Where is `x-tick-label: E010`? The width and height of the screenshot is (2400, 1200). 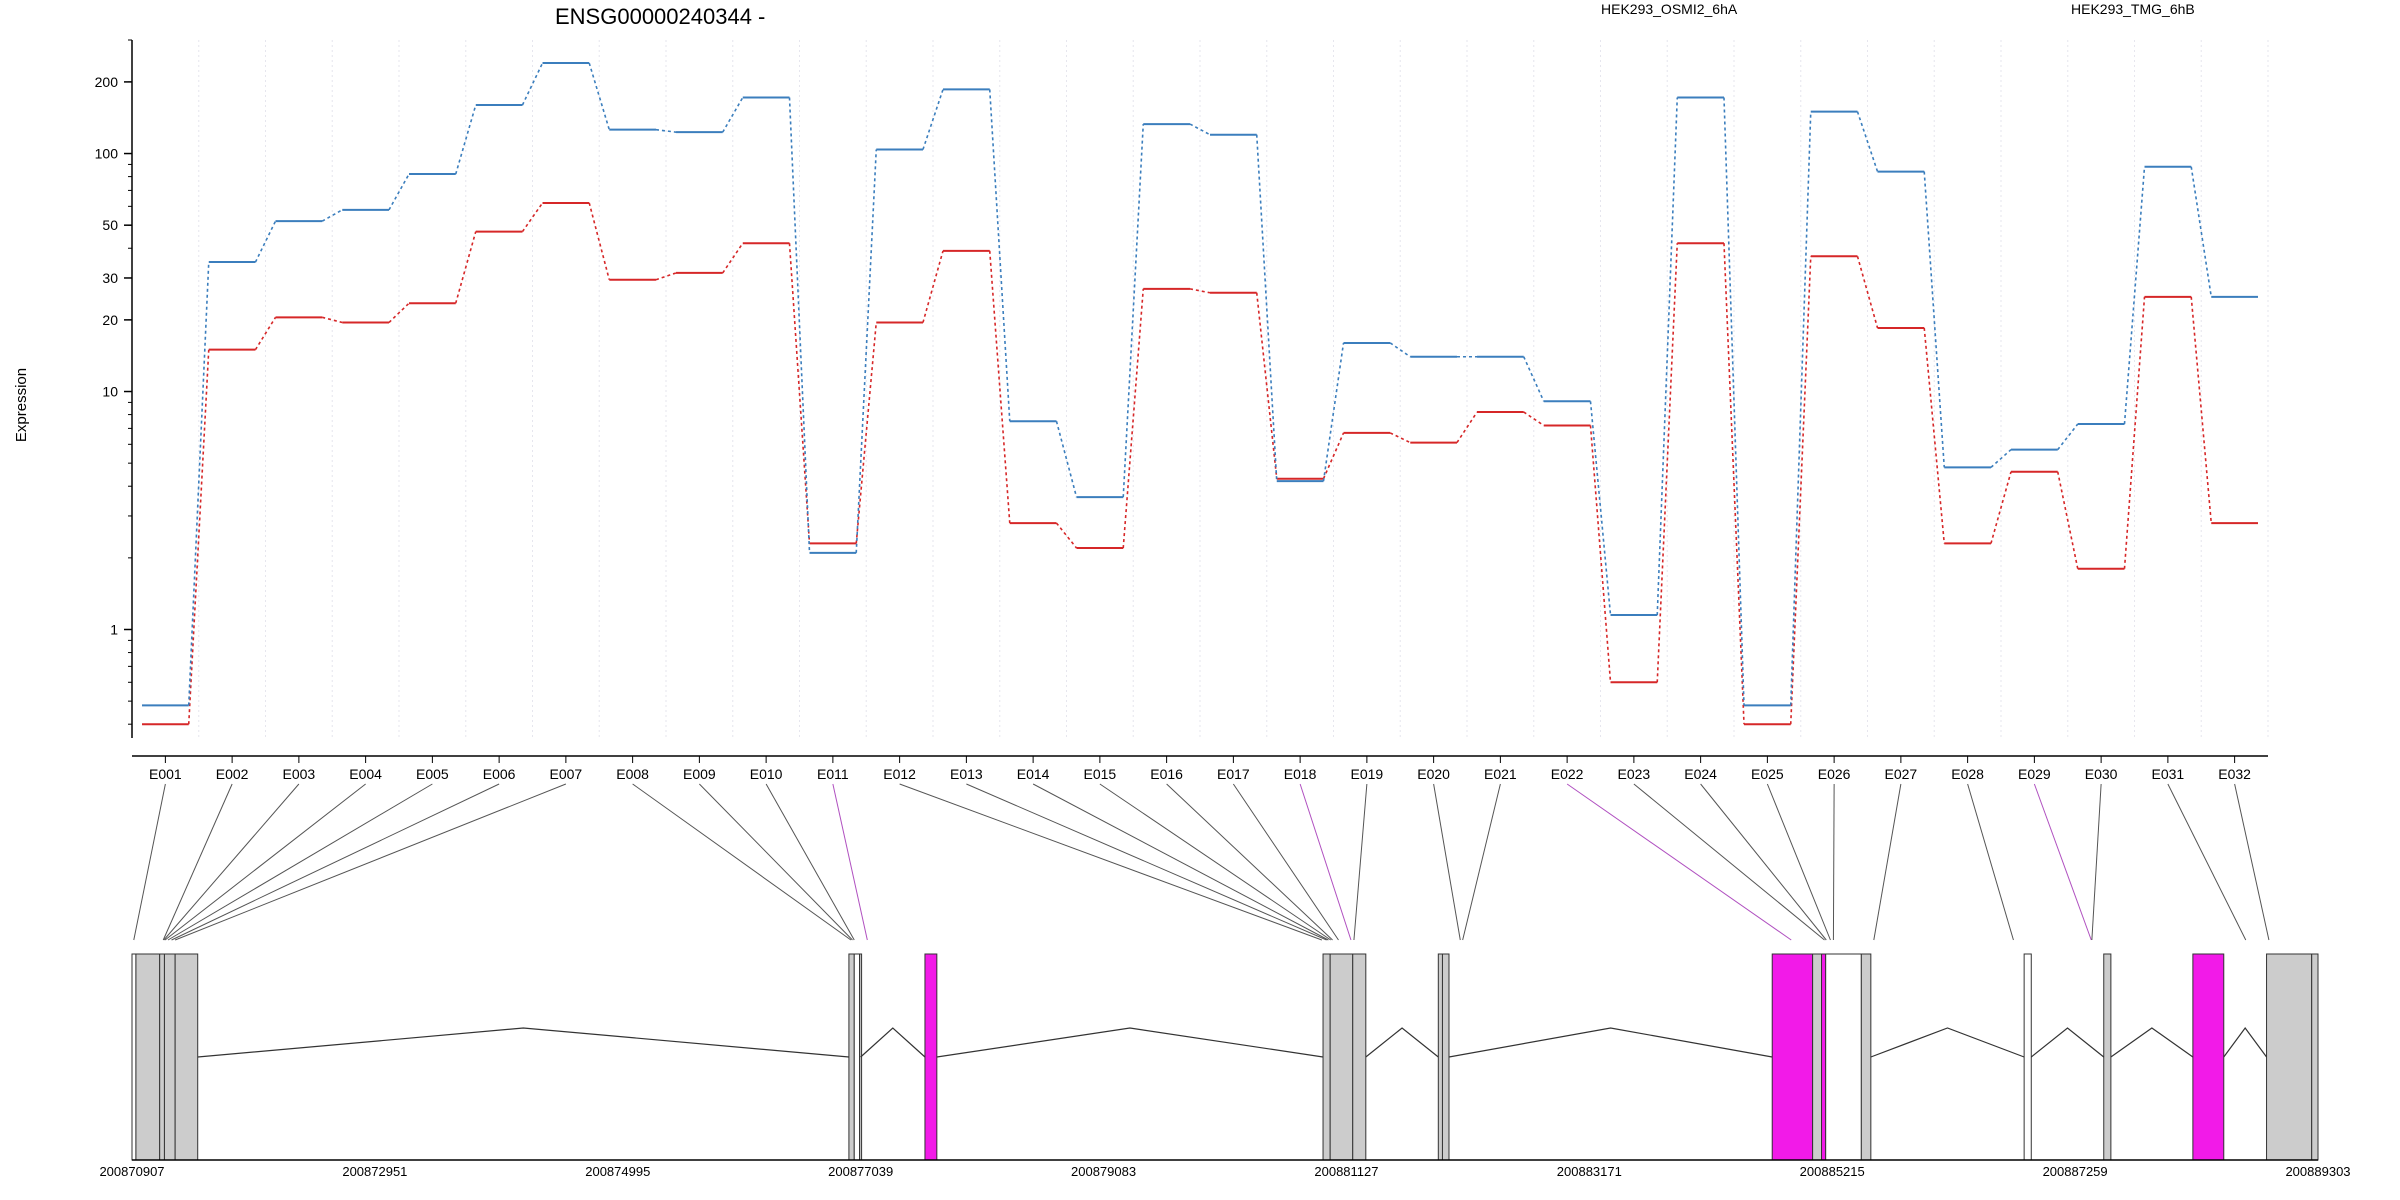
x-tick-label: E010 is located at coordinates (766, 774).